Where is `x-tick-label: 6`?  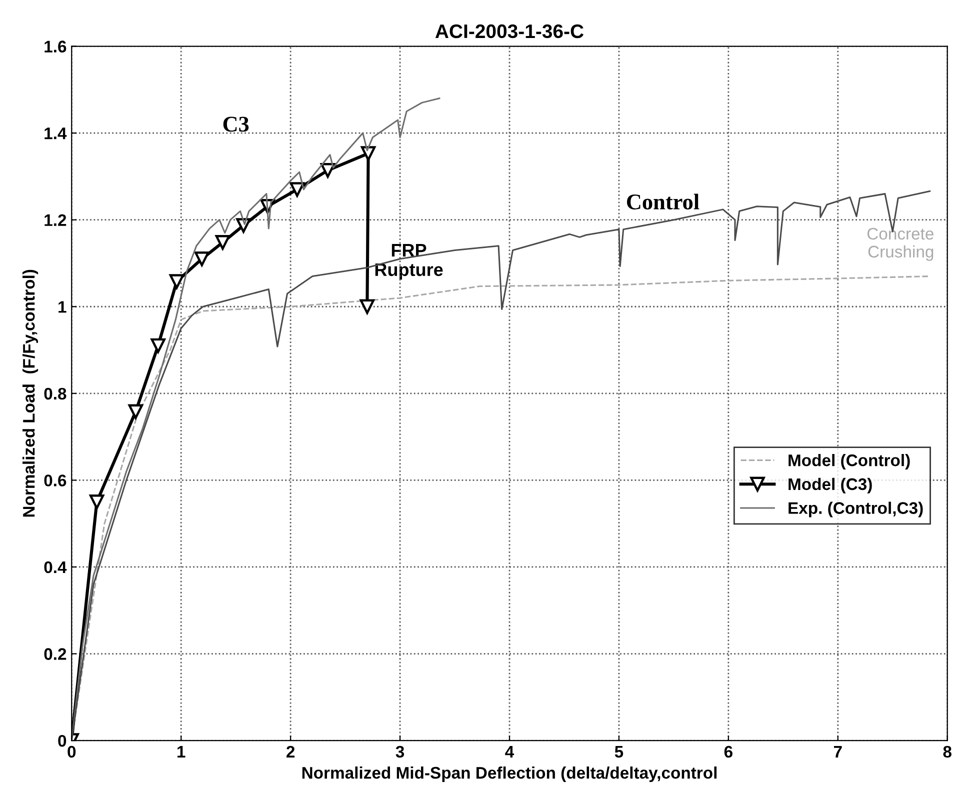
x-tick-label: 6 is located at coordinates (728, 752).